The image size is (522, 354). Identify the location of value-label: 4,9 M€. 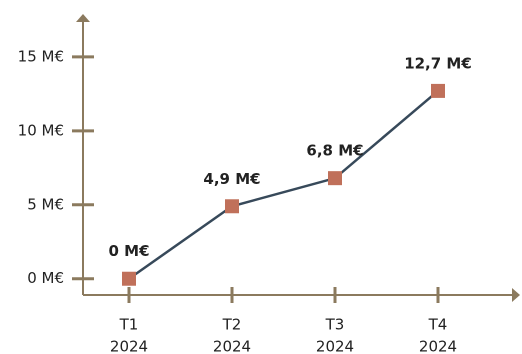
(231, 179).